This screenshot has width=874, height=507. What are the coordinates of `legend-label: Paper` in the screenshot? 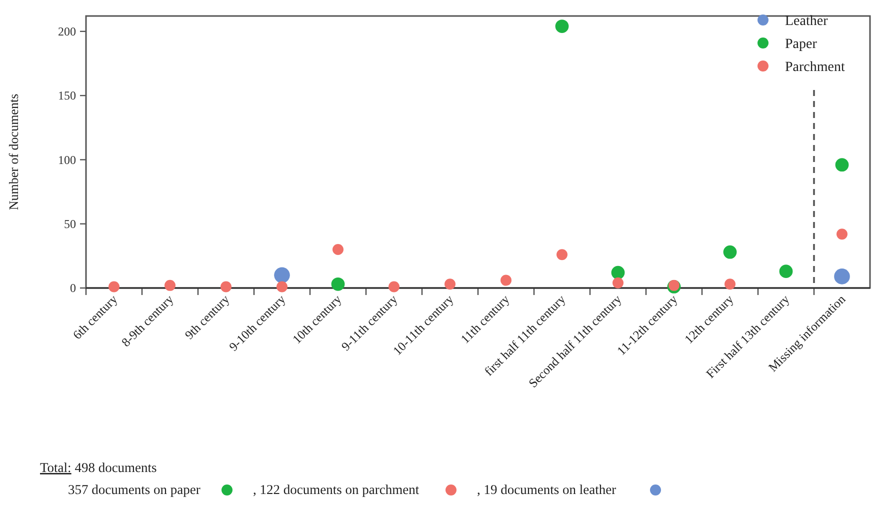 It's located at (801, 44).